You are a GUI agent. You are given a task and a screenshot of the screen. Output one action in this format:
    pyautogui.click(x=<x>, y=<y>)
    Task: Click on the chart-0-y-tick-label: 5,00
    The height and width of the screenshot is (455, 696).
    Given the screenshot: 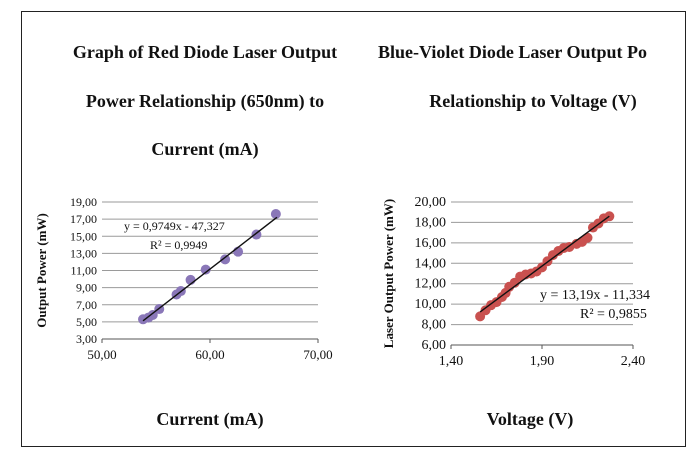 What is the action you would take?
    pyautogui.click(x=86, y=322)
    